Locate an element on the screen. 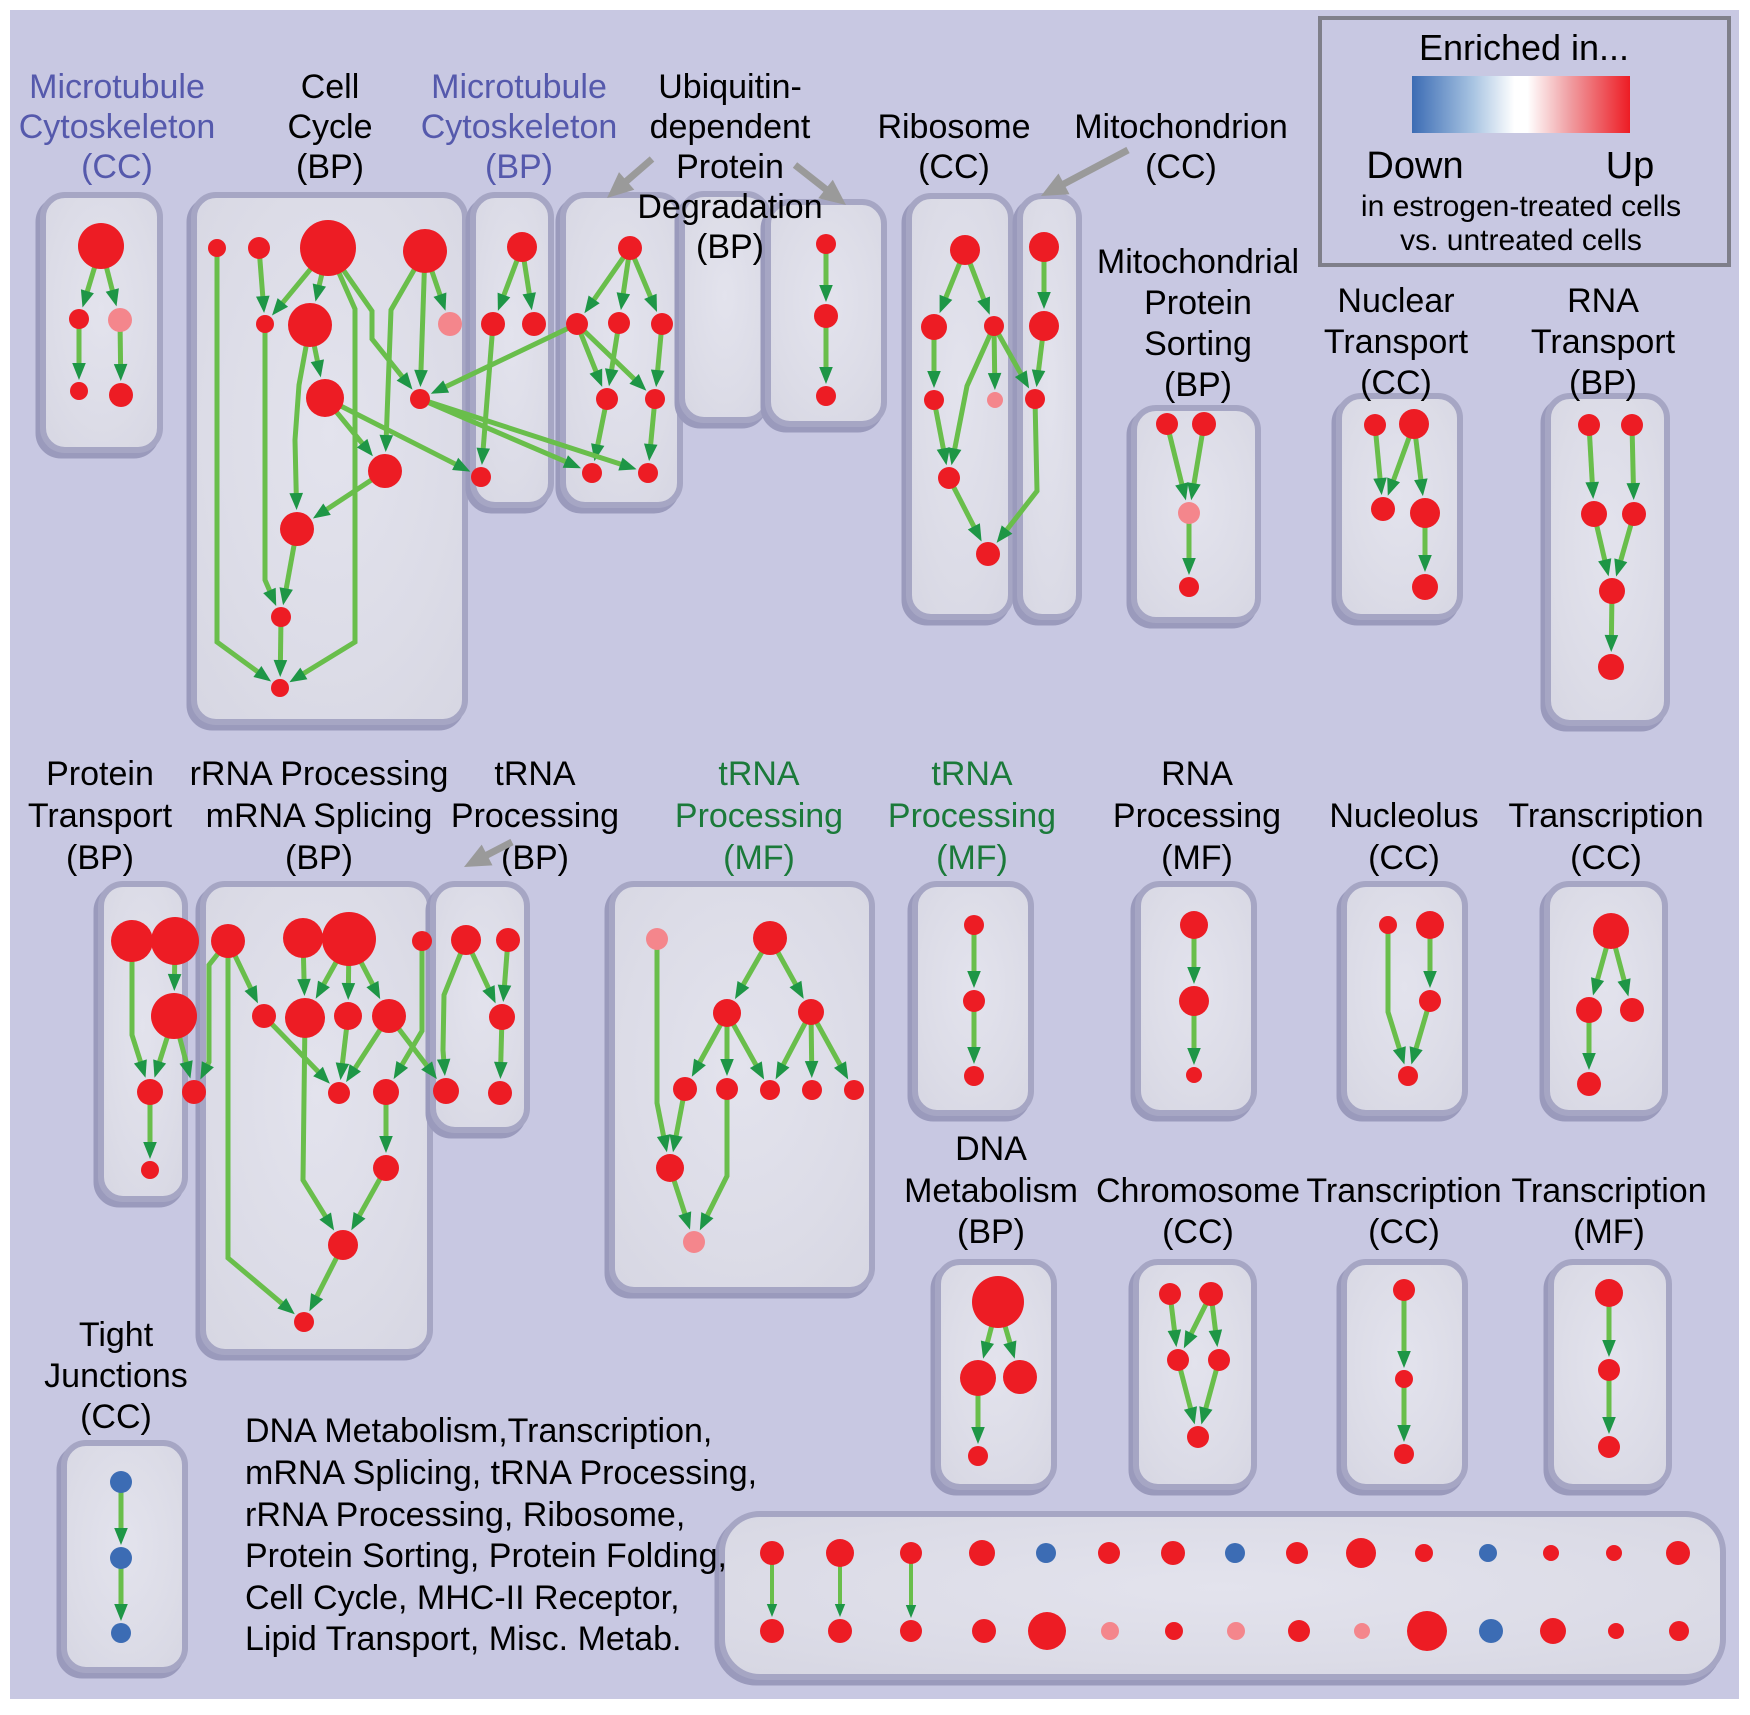 The height and width of the screenshot is (1715, 1750). svg-text: DNA Metabolism,Transcription, is located at coordinates (478, 1431).